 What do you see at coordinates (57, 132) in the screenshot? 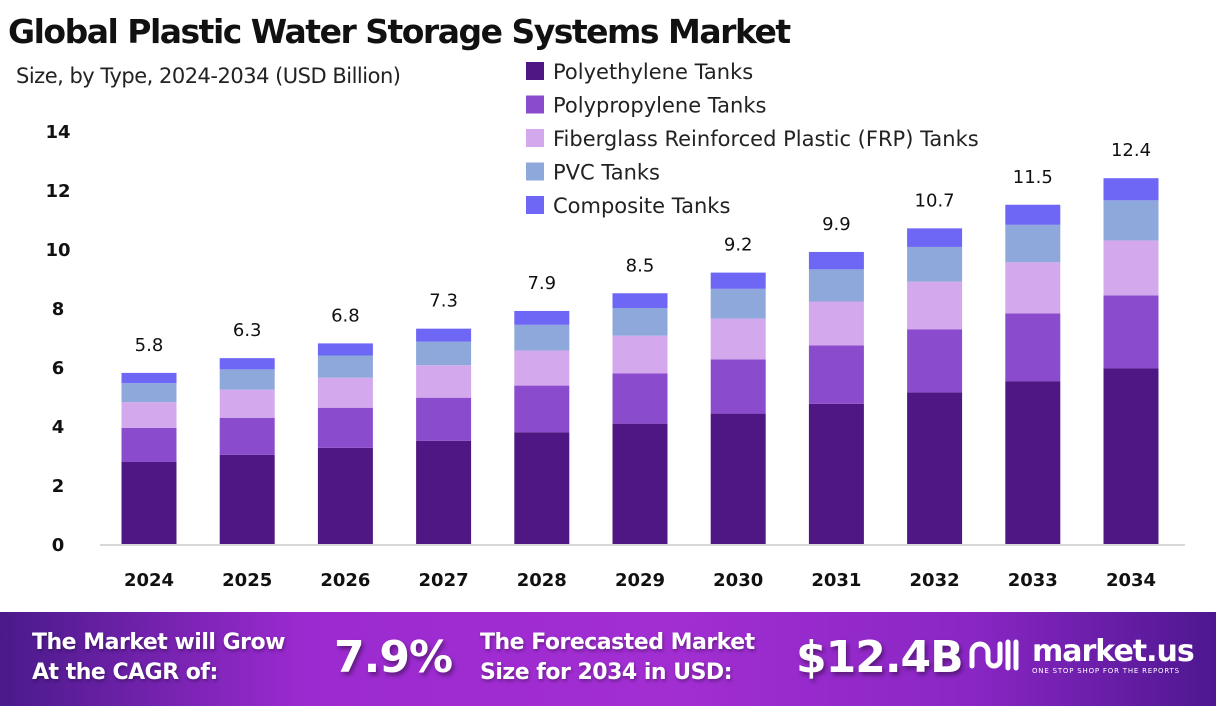
I see `y-tick-label: 14` at bounding box center [57, 132].